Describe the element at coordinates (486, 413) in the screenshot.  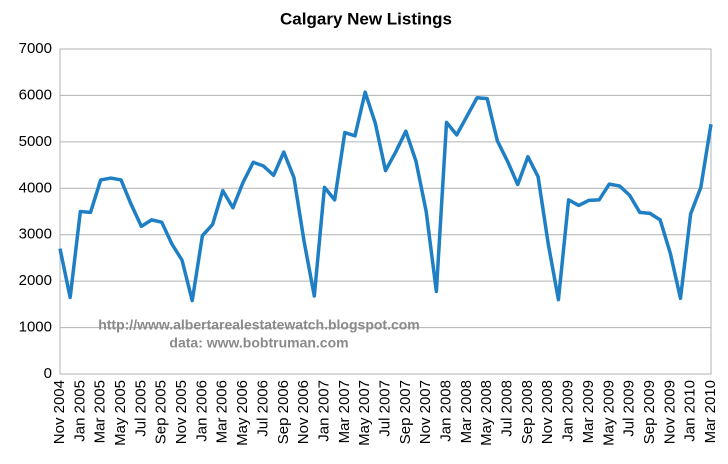
I see `x-tick-label: May 2008` at that location.